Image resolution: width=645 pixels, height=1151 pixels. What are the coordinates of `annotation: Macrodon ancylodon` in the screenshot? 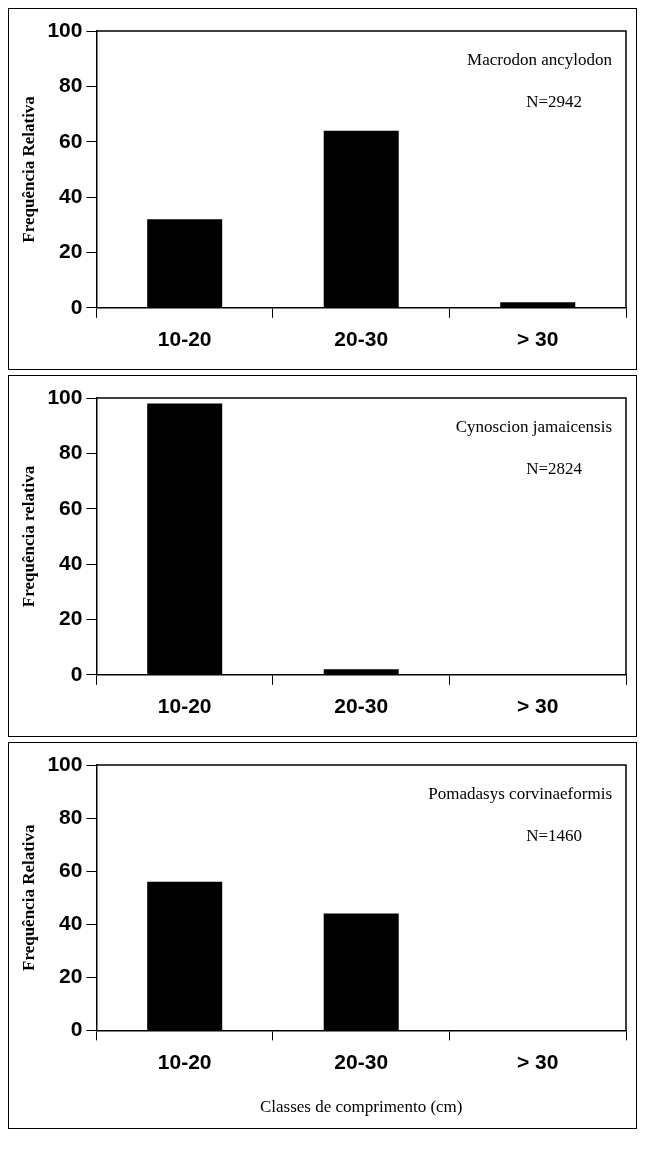 It's located at (540, 60).